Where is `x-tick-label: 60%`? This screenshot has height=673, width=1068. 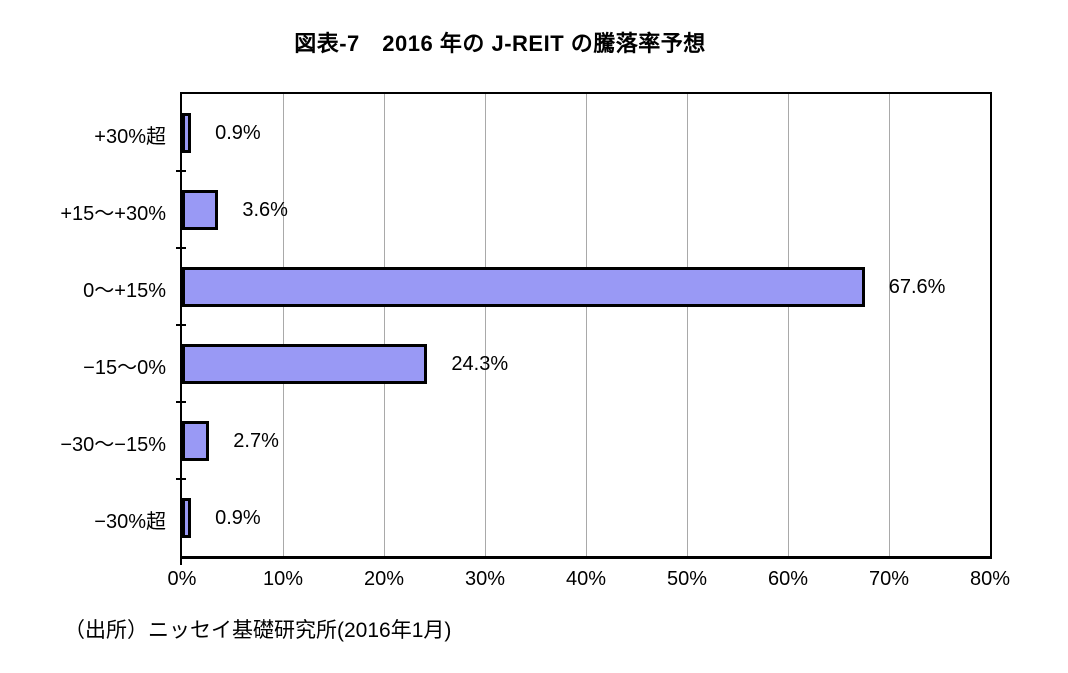 x-tick-label: 60% is located at coordinates (788, 579).